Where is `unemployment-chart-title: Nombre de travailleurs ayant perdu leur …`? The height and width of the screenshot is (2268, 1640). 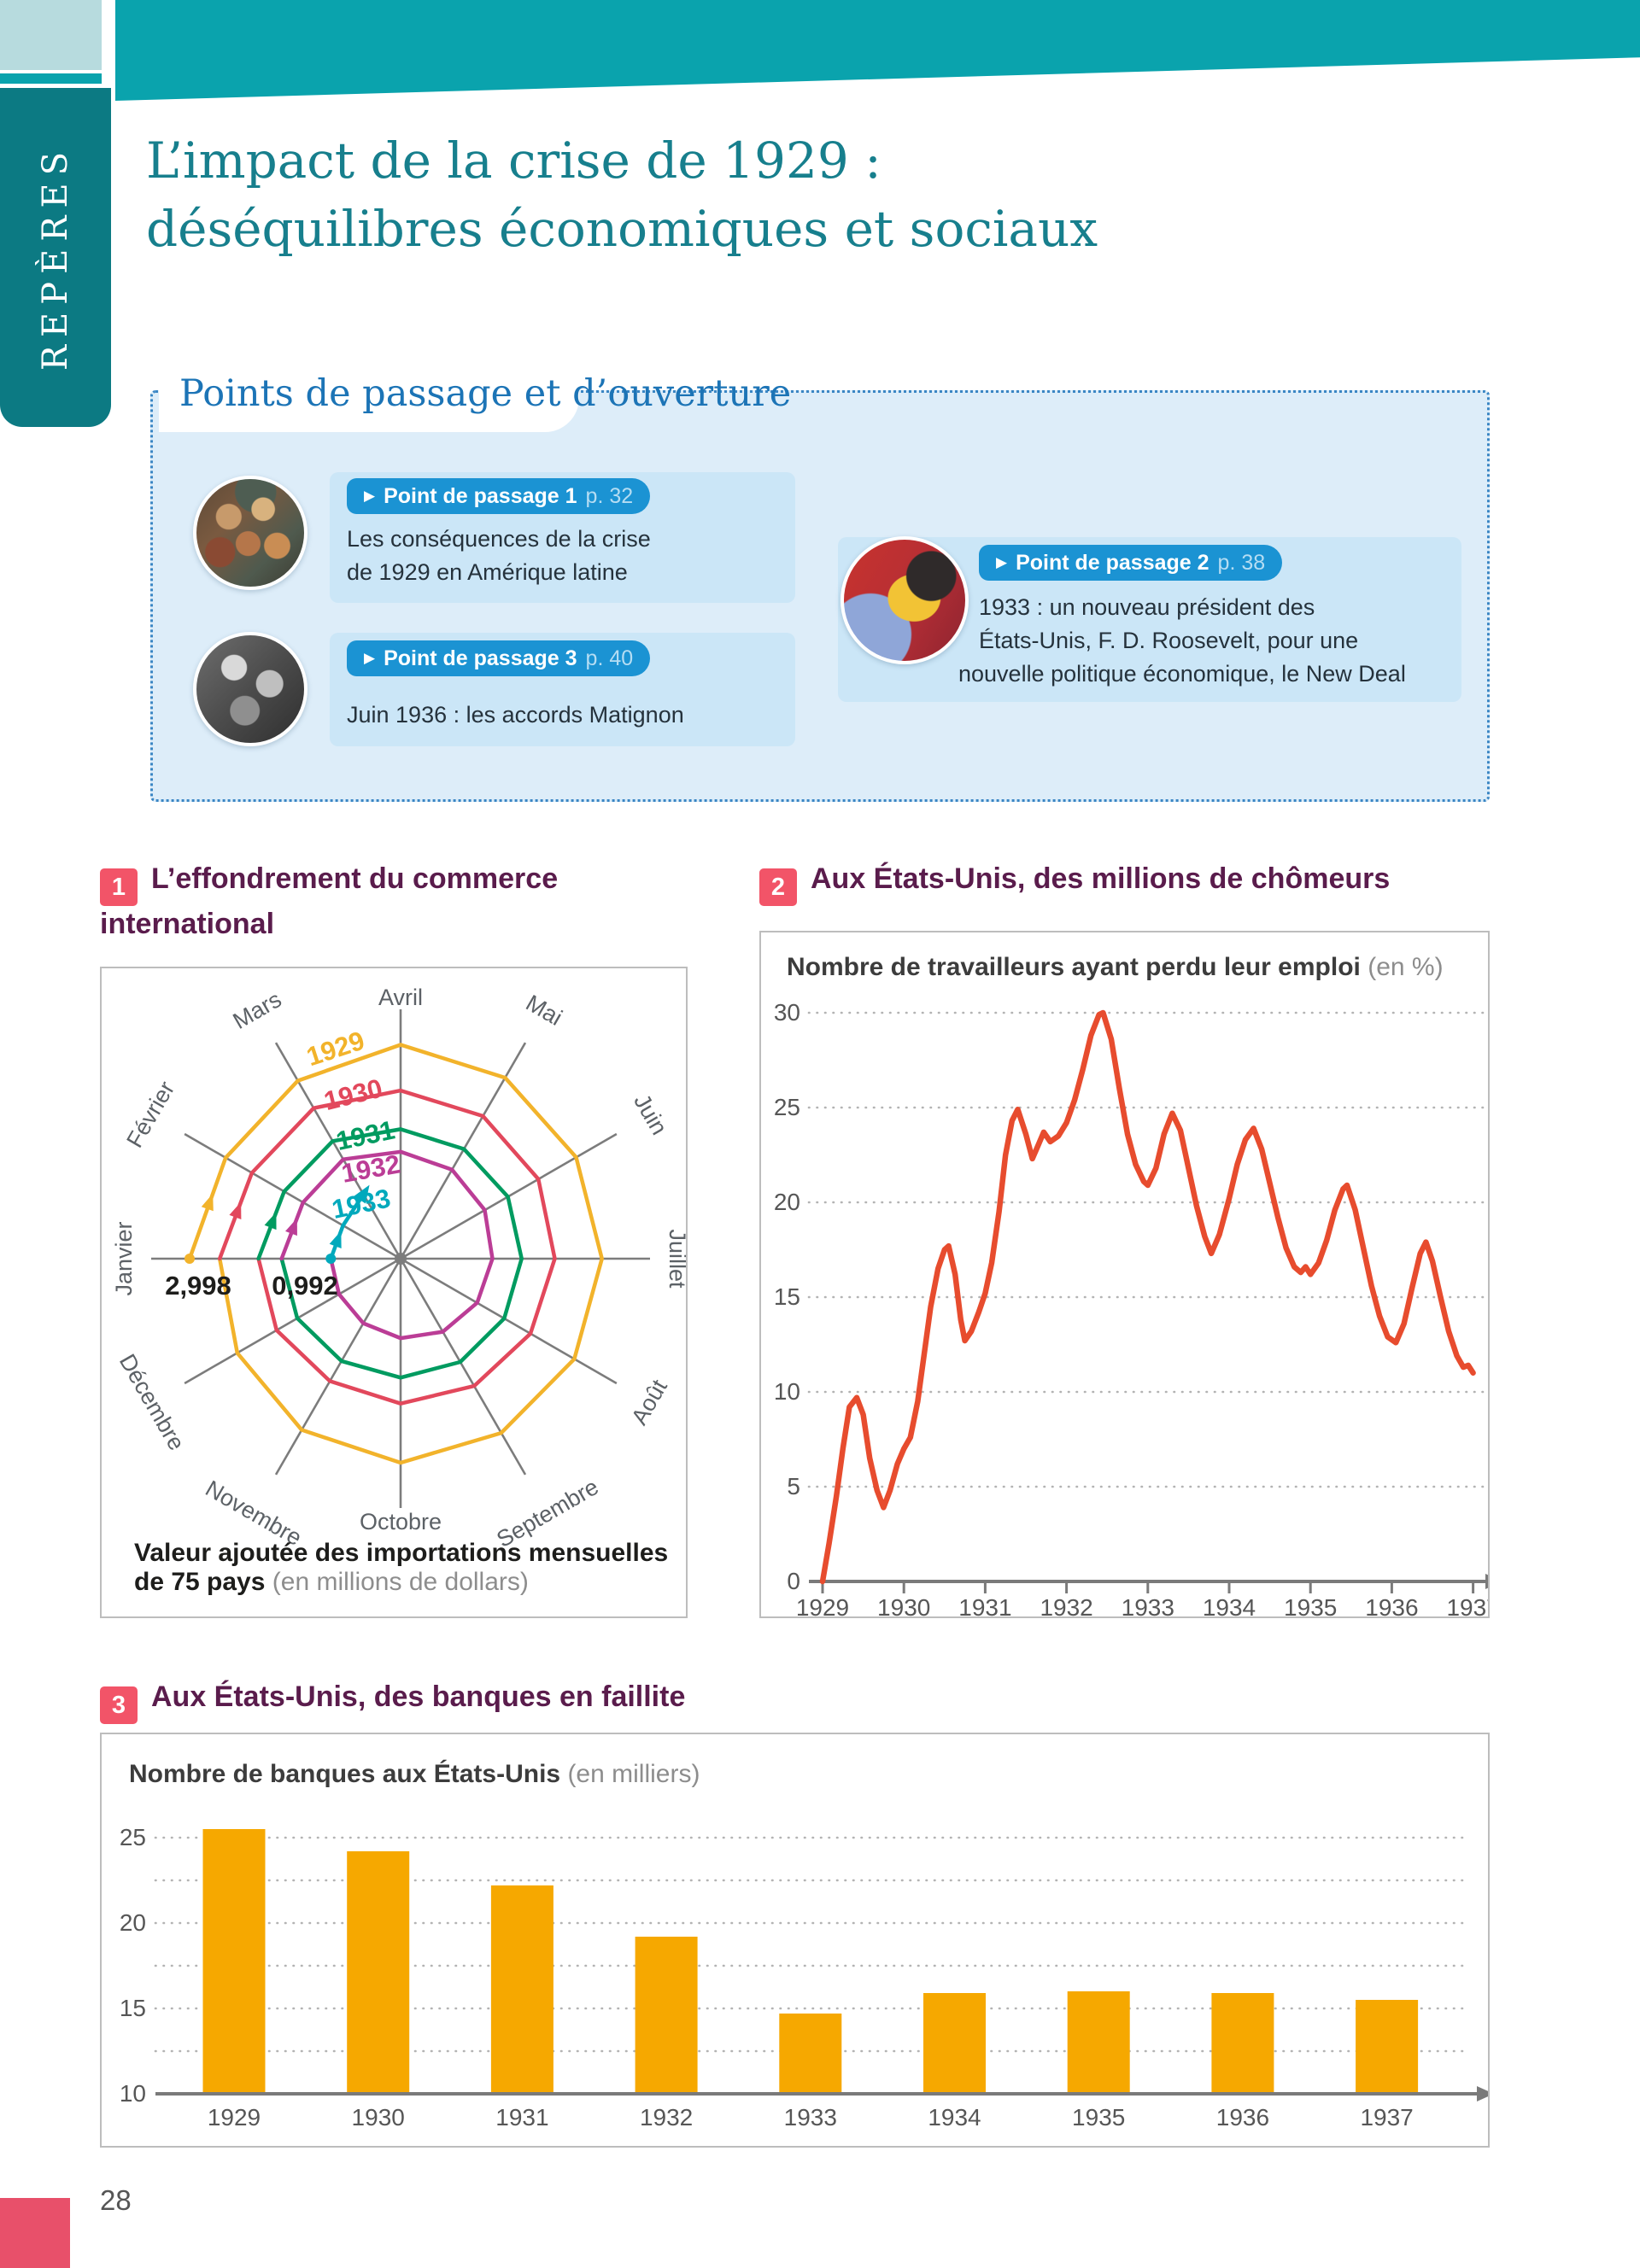
unemployment-chart-title: Nombre de travailleurs ayant perdu leur … is located at coordinates (1115, 967).